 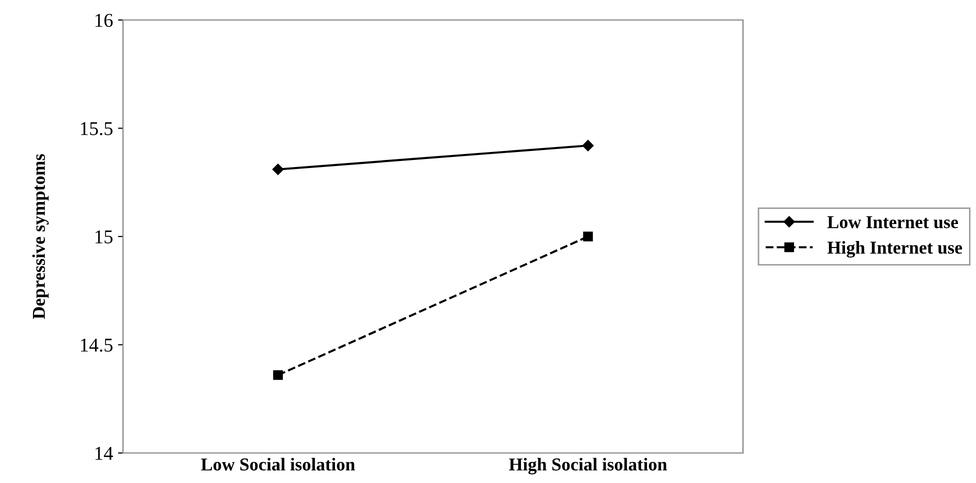 I want to click on x-tick-label: High Social isolation, so click(x=588, y=466).